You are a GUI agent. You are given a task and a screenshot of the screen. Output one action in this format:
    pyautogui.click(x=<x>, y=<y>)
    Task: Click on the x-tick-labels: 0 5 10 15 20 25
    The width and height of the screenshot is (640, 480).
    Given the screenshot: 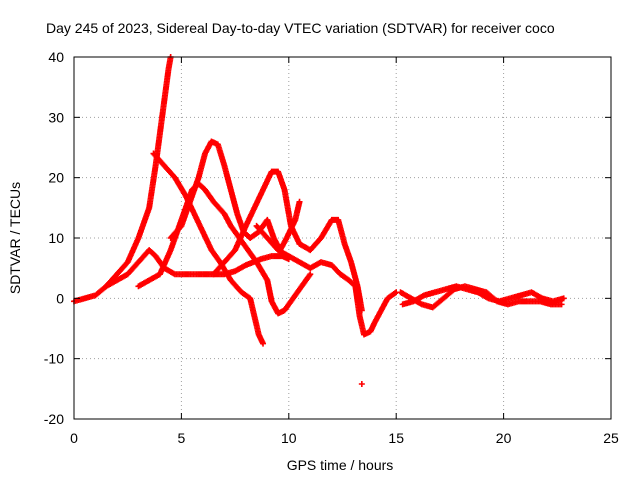 What is the action you would take?
    pyautogui.click(x=344, y=438)
    